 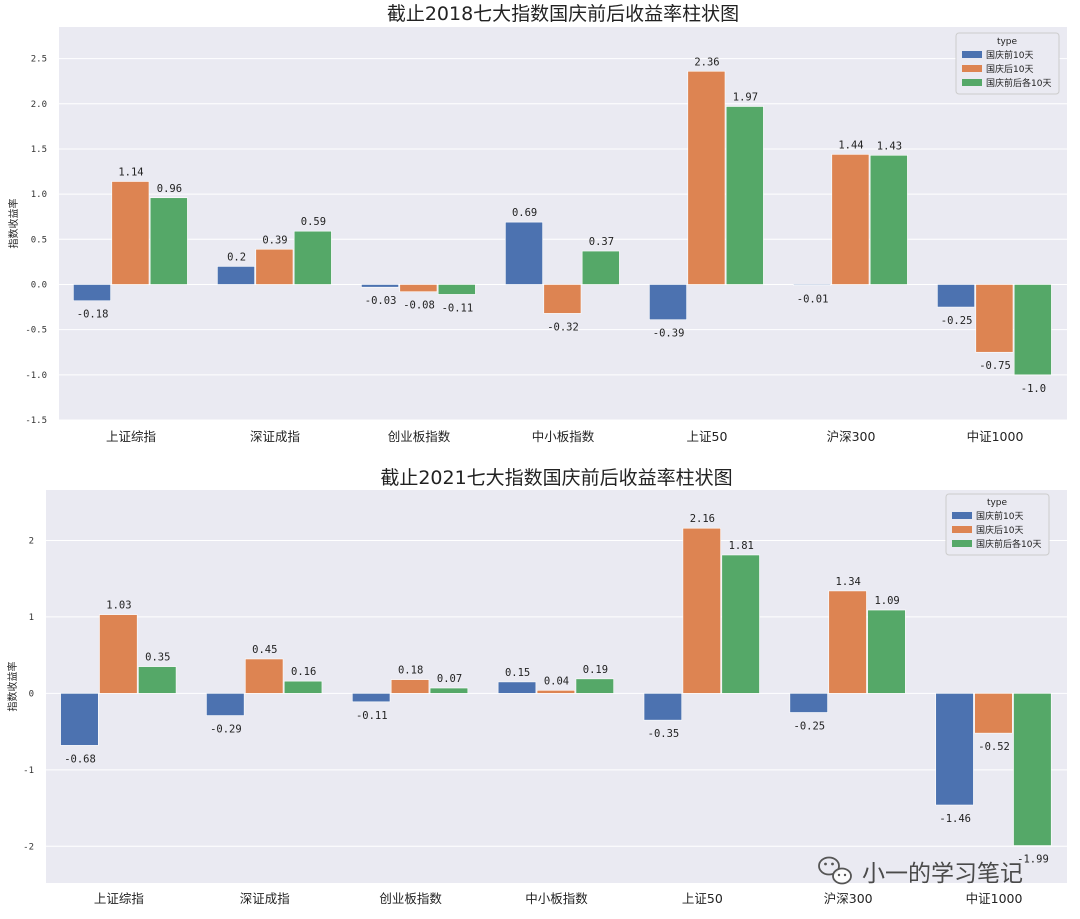 What do you see at coordinates (669, 334) in the screenshot?
I see `bar-value-label: -0.39` at bounding box center [669, 334].